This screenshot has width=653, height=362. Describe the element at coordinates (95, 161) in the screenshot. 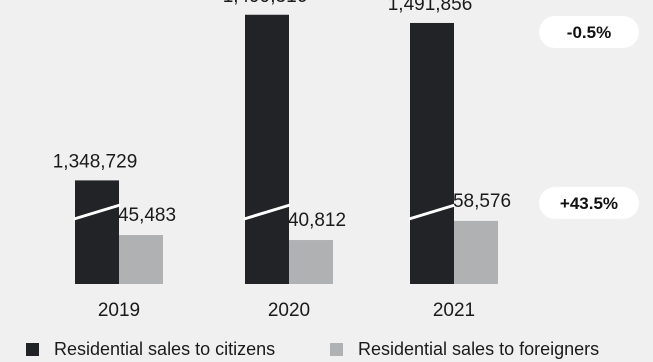

I see `value-label-citizens-2019: 1,348,729` at that location.